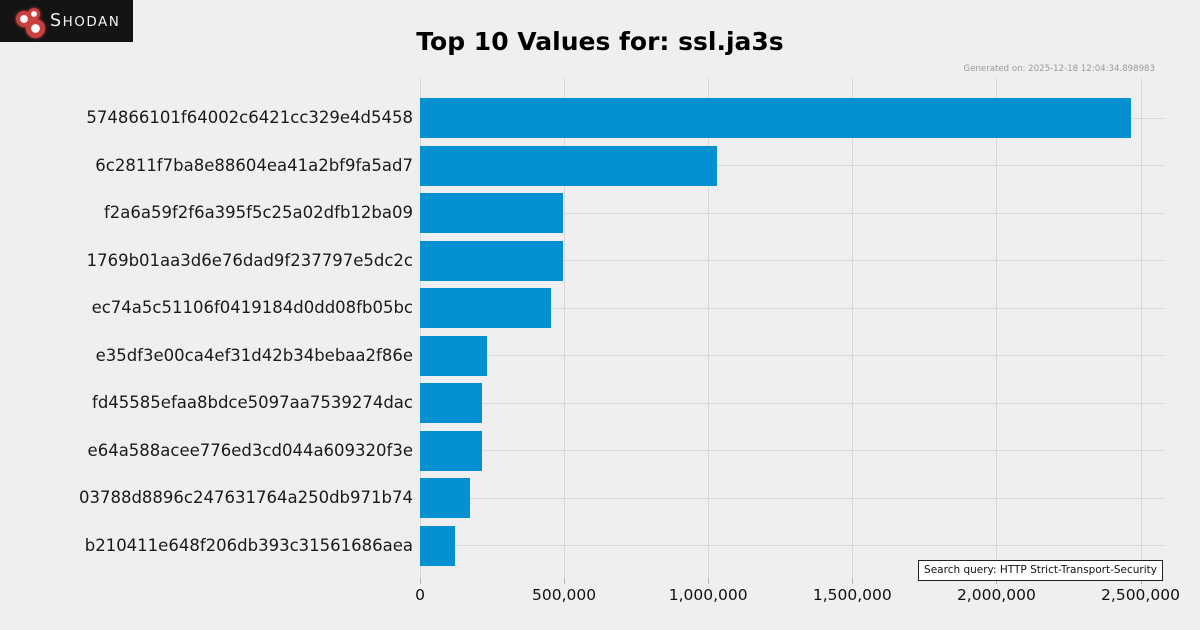 This screenshot has height=630, width=1200. I want to click on y-tick-label: 574866101f64002c6421cc329e4d5458, so click(249, 117).